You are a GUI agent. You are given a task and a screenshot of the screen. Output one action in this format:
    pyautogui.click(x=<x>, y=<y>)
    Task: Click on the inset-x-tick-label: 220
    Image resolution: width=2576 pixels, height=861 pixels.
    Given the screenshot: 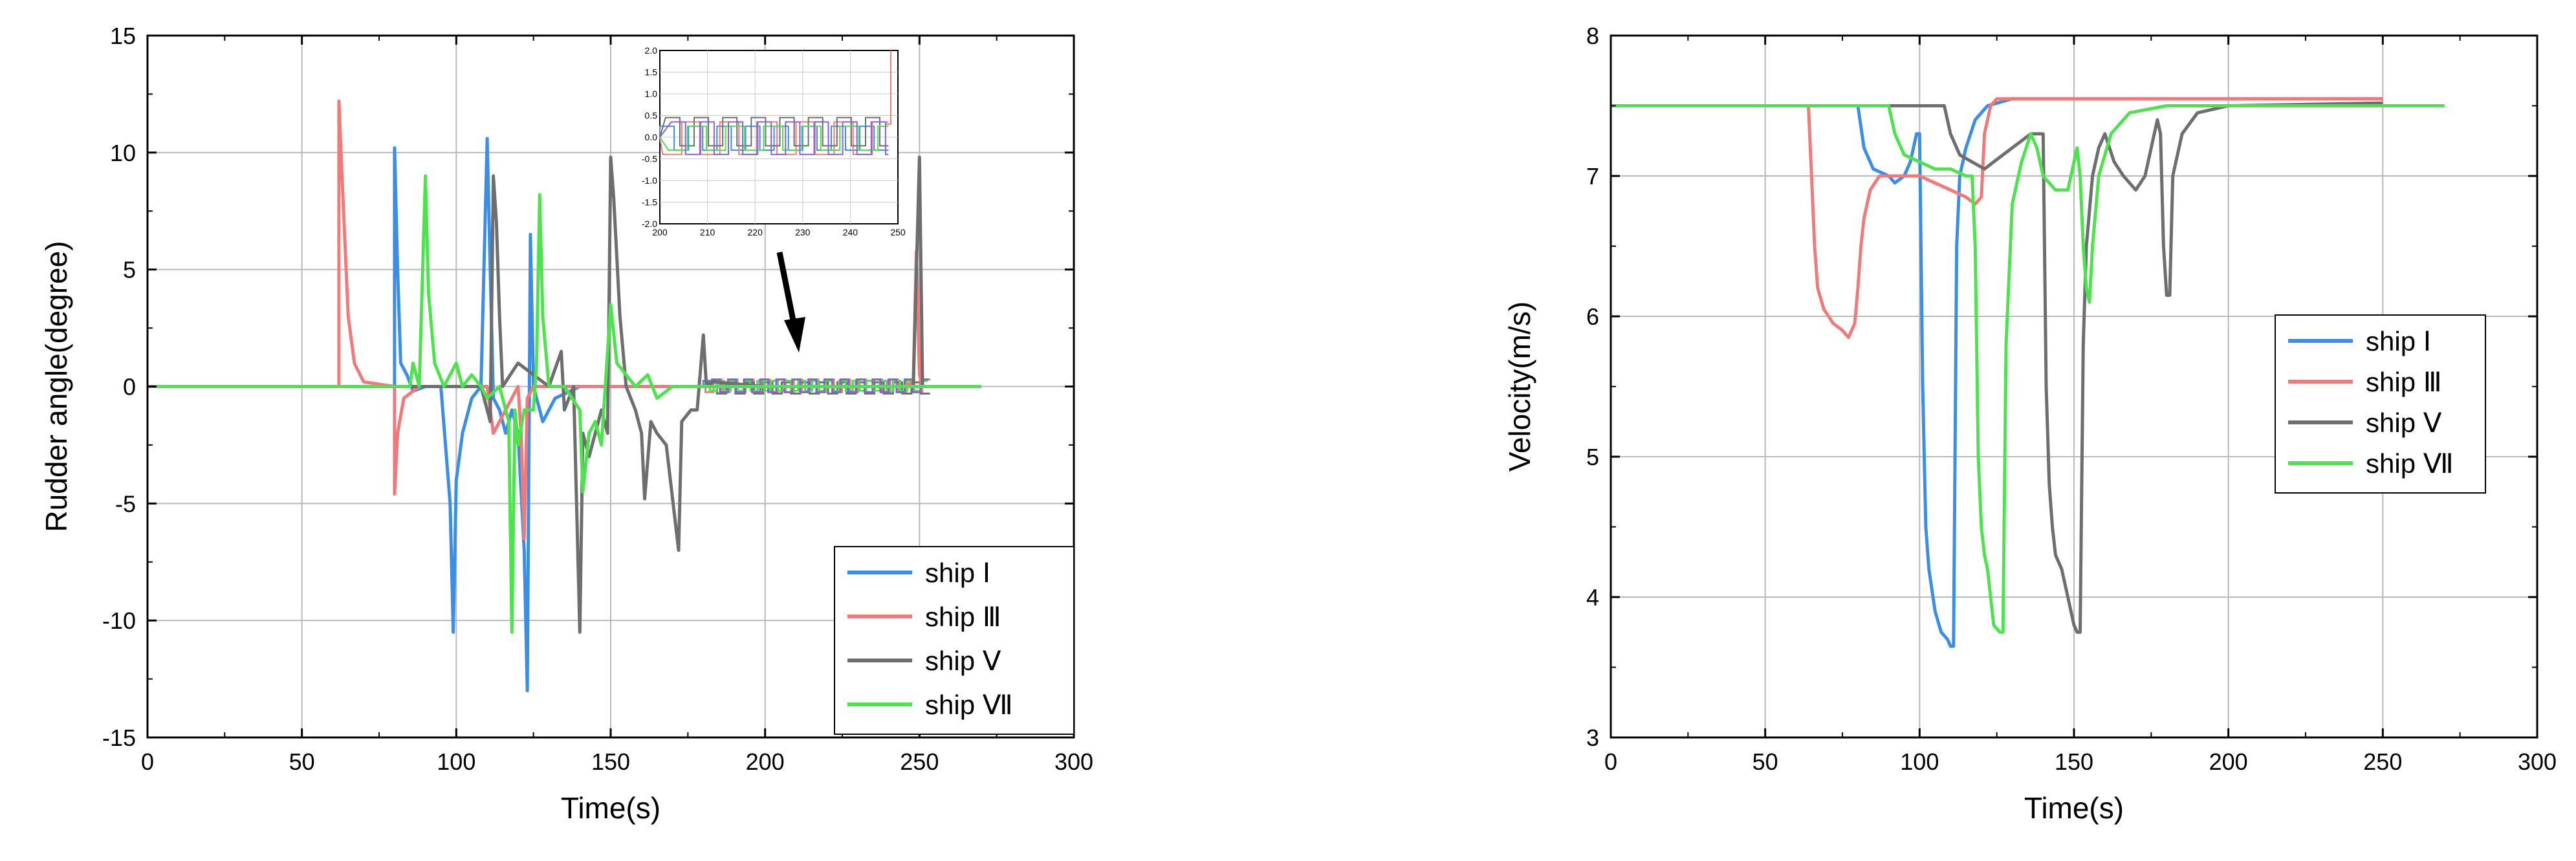 What is the action you would take?
    pyautogui.click(x=755, y=232)
    